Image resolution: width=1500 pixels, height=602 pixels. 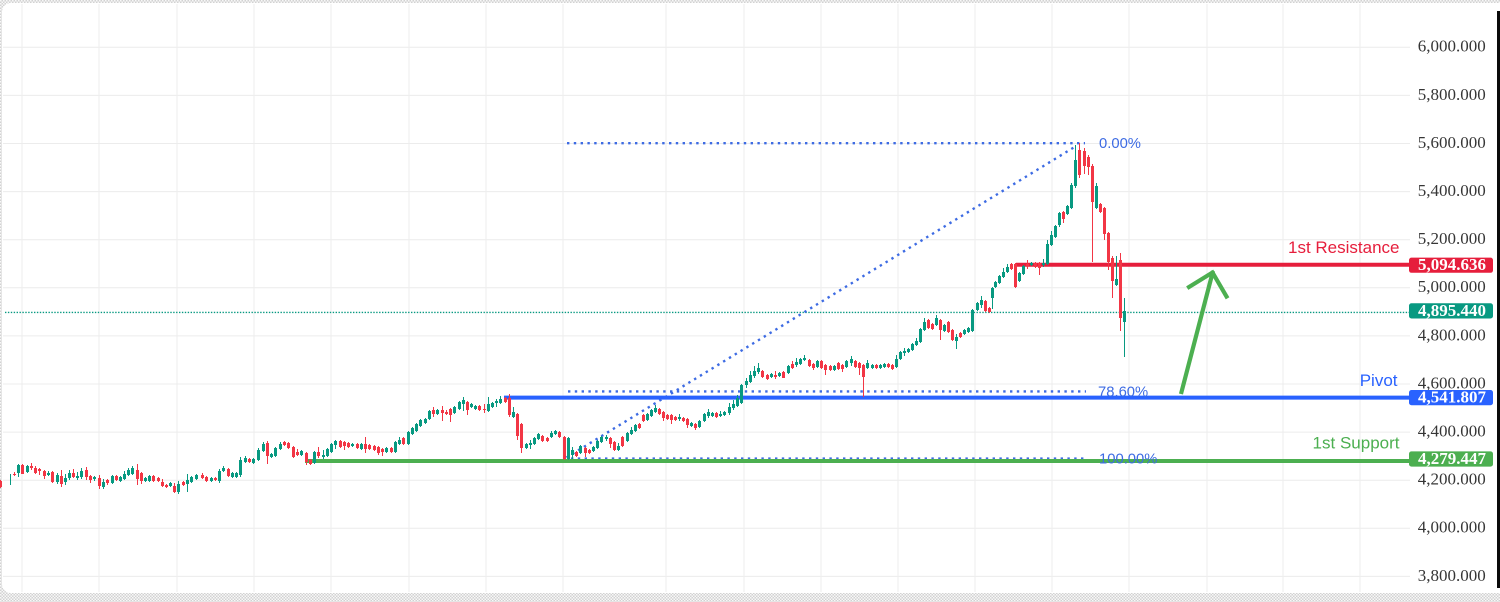 I want to click on svg-text: 4,541.807, so click(x=1452, y=397).